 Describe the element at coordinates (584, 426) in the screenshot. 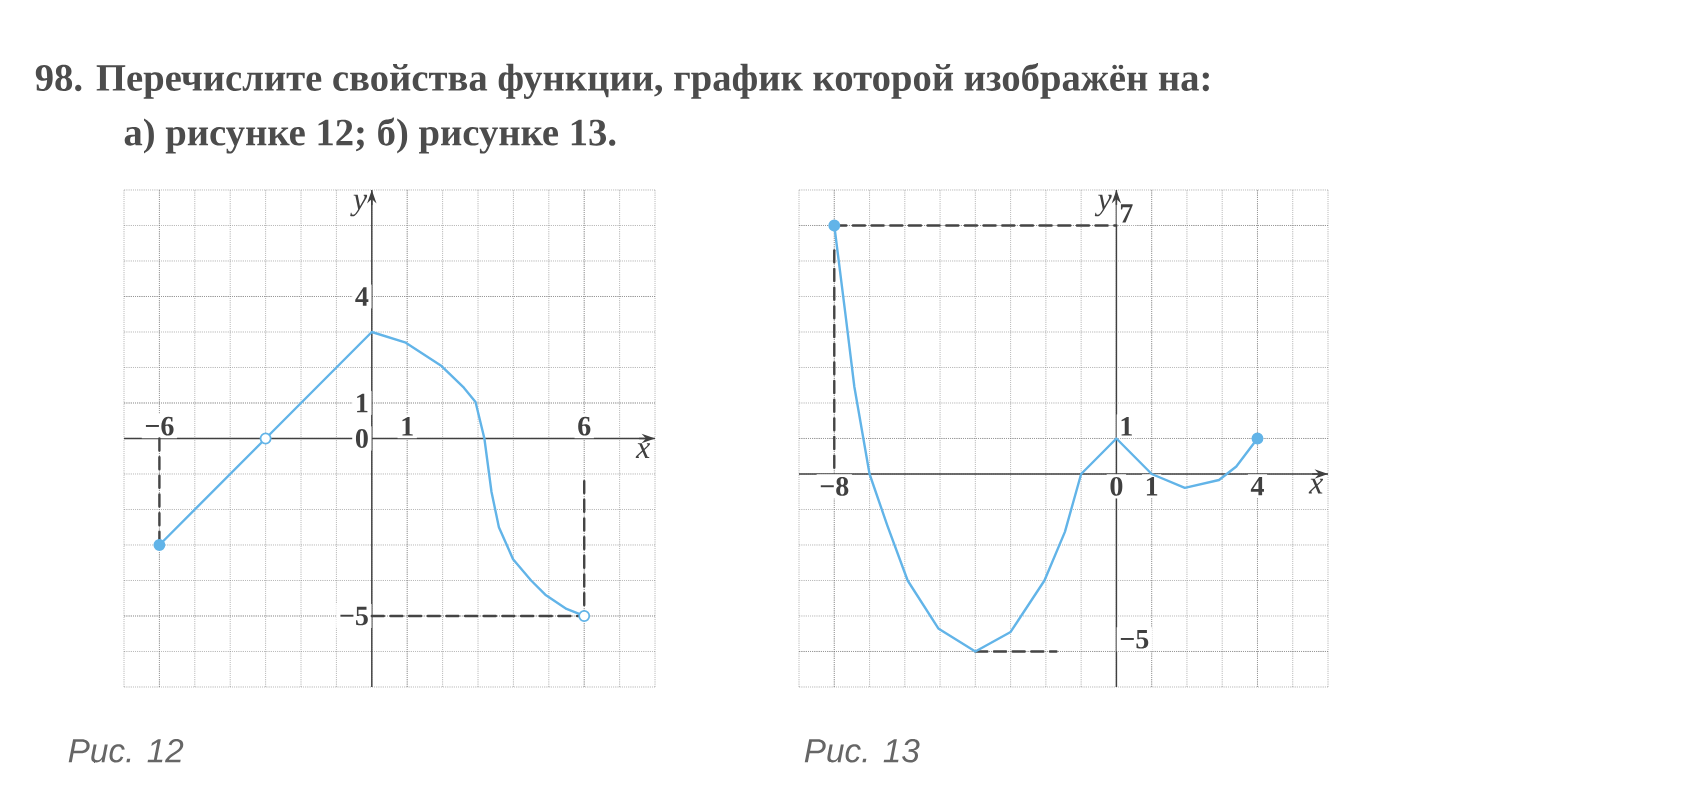

I see `x-tick-label: 6` at that location.